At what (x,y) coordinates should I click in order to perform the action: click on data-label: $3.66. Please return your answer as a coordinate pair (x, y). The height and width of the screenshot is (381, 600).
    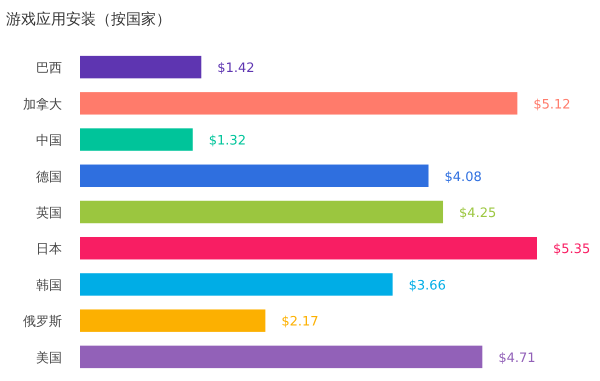
    Looking at the image, I should click on (427, 286).